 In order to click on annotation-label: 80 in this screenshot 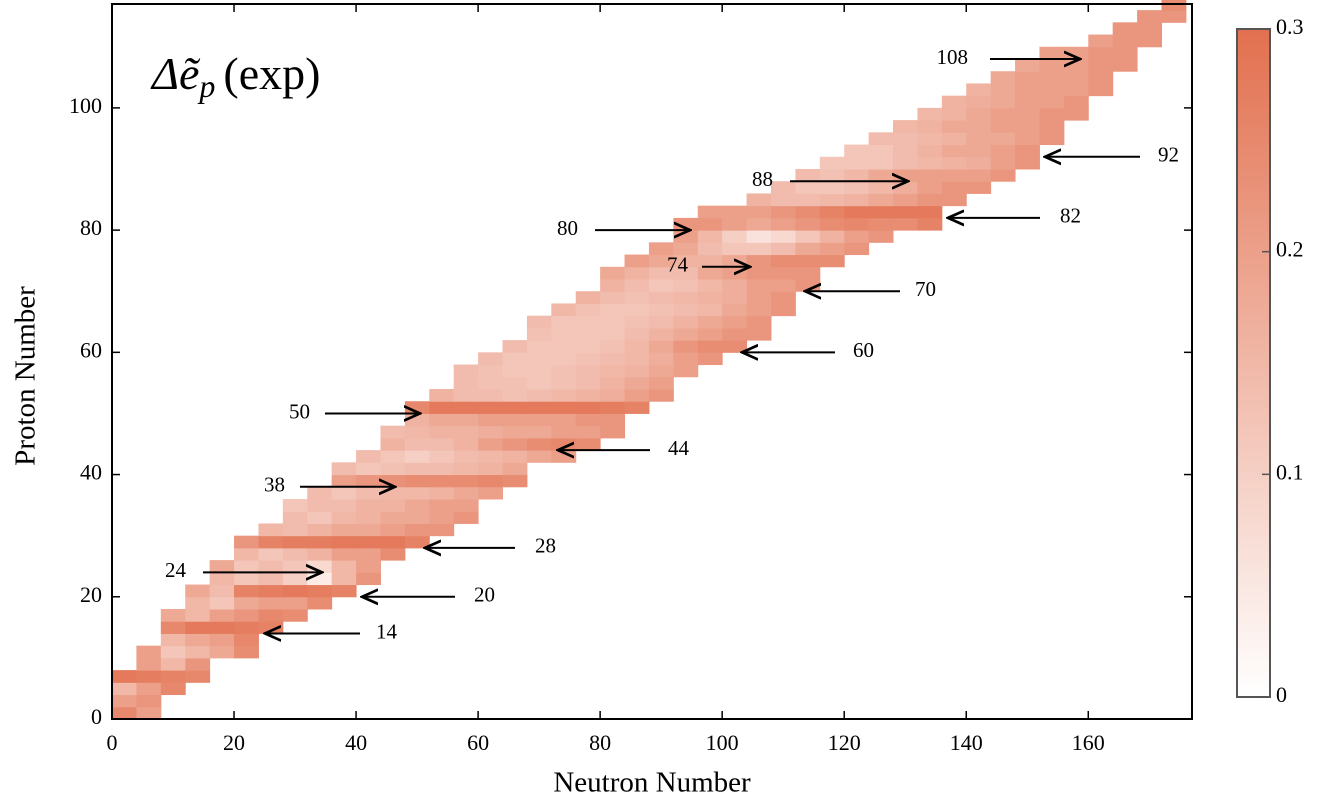, I will do `click(567, 228)`.